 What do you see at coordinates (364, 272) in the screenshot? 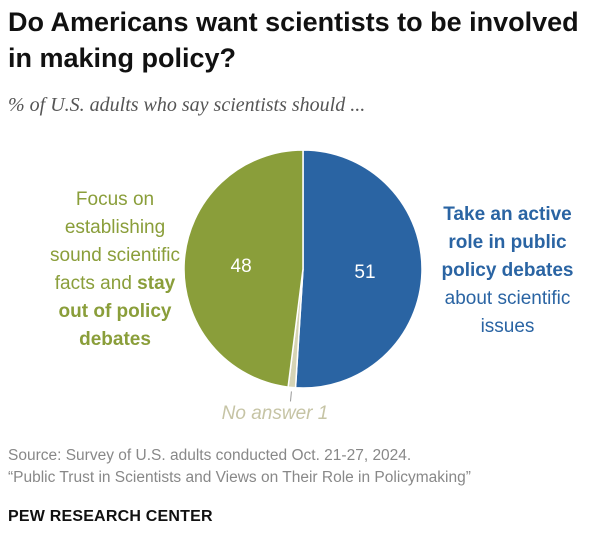
I see `value-label-active-role: 51` at bounding box center [364, 272].